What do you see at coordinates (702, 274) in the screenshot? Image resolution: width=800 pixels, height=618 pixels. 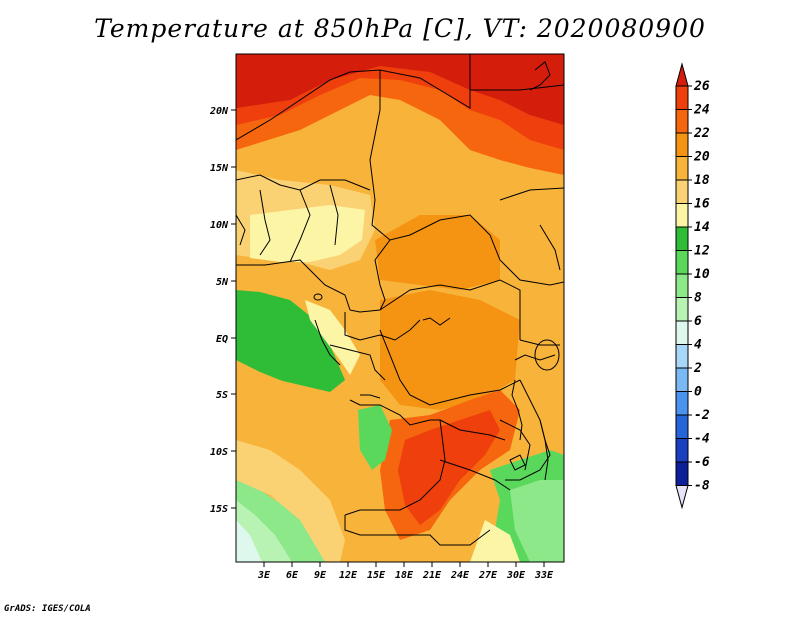 I see `colorbar-label: 10` at bounding box center [702, 274].